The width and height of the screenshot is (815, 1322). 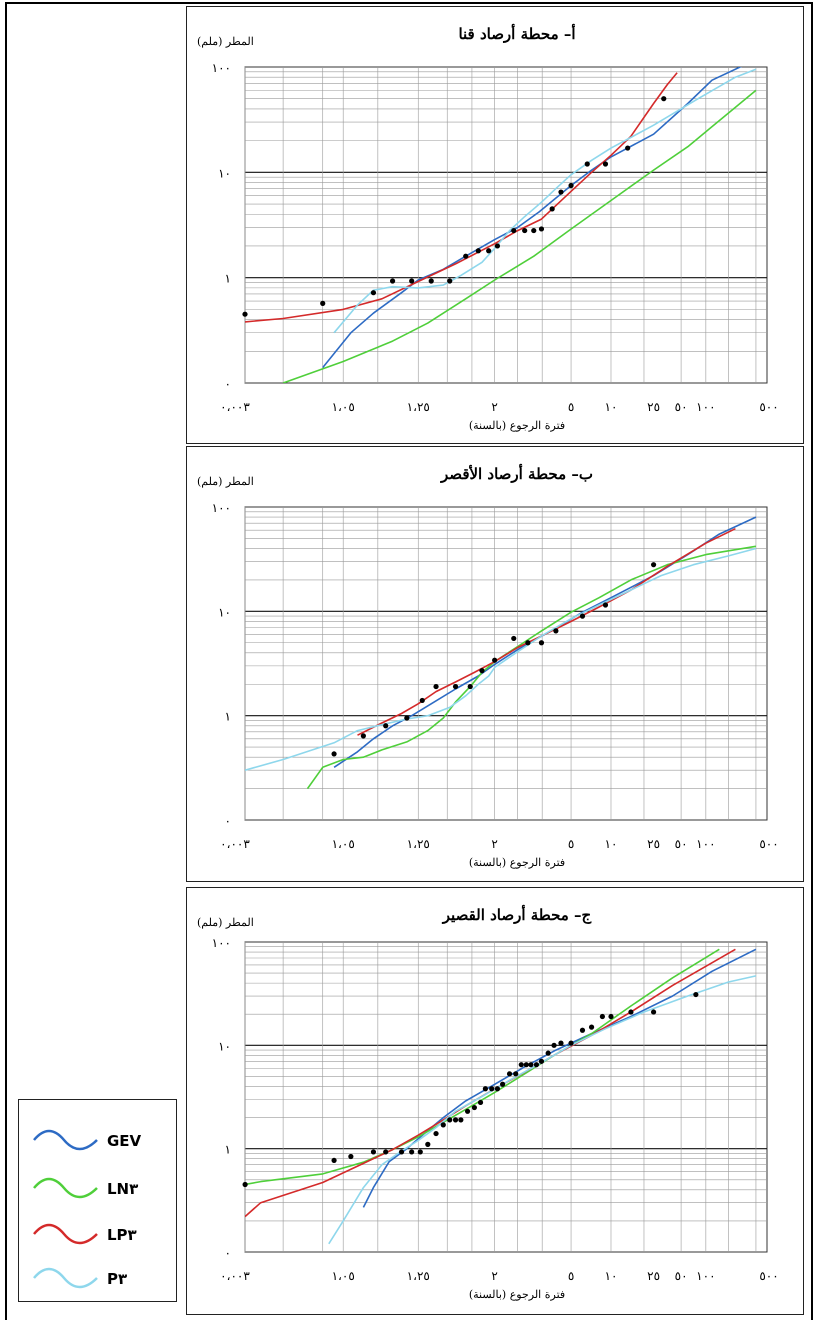 I want to click on y-tick-label: ١٠, so click(x=224, y=173).